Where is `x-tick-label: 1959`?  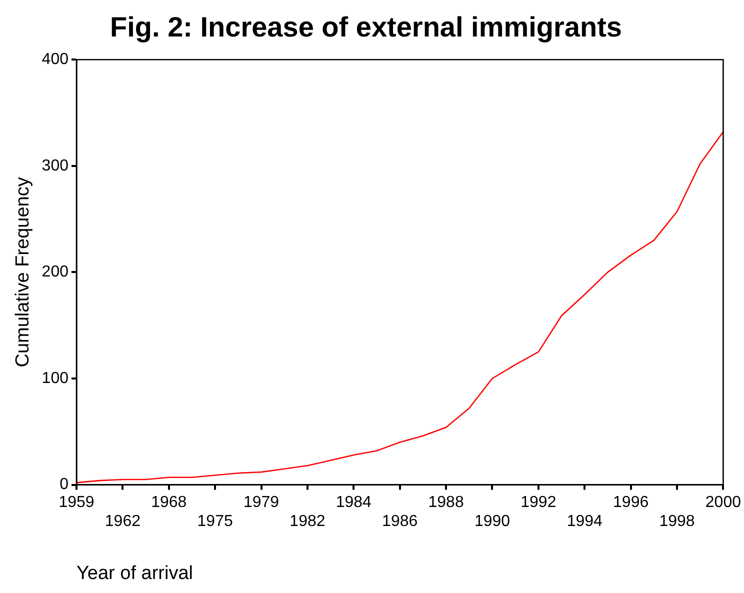
x-tick-label: 1959 is located at coordinates (76, 502).